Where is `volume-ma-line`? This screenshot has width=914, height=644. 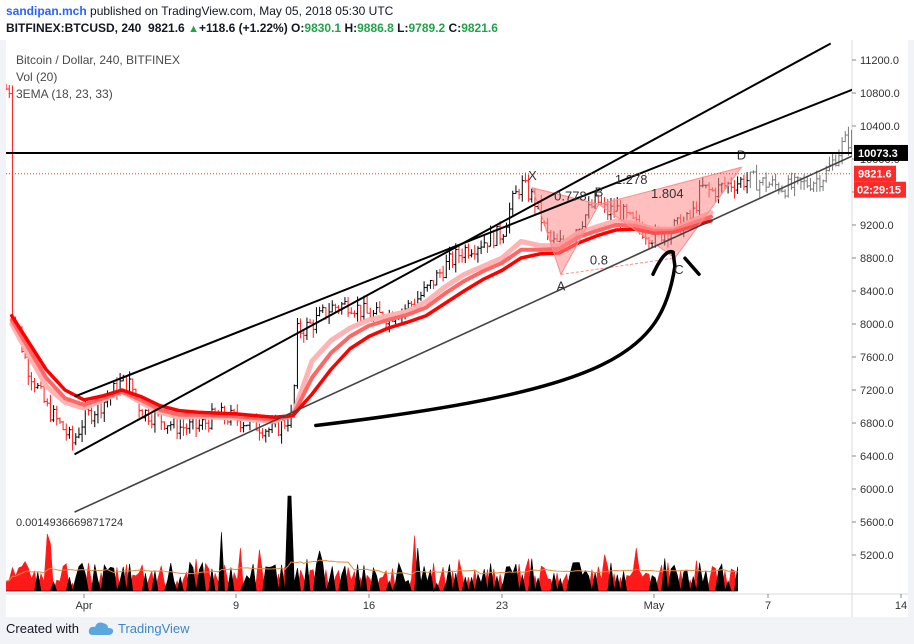 volume-ma-line is located at coordinates (372, 570).